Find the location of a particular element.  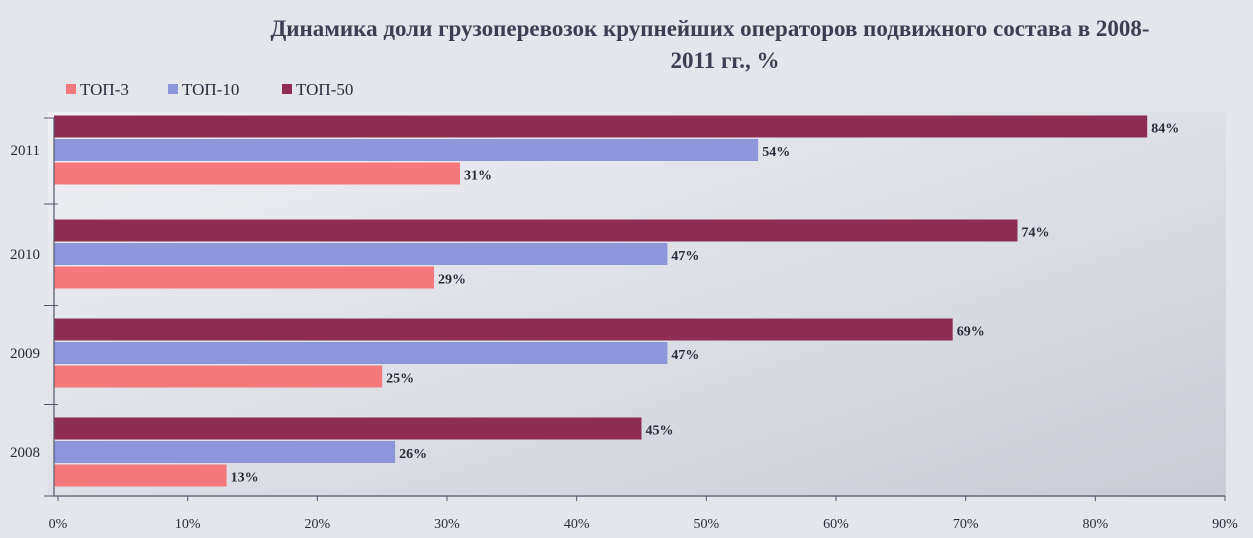

bar-value-label: 45% is located at coordinates (660, 431).